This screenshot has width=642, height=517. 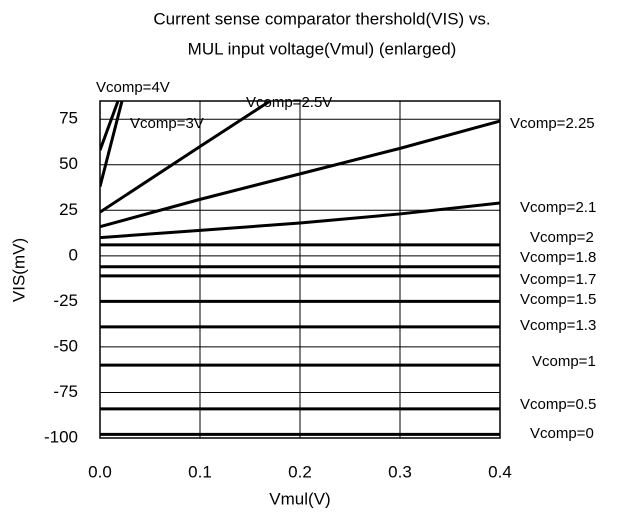 I want to click on x-axis-label: Vmul(V), so click(x=299, y=498).